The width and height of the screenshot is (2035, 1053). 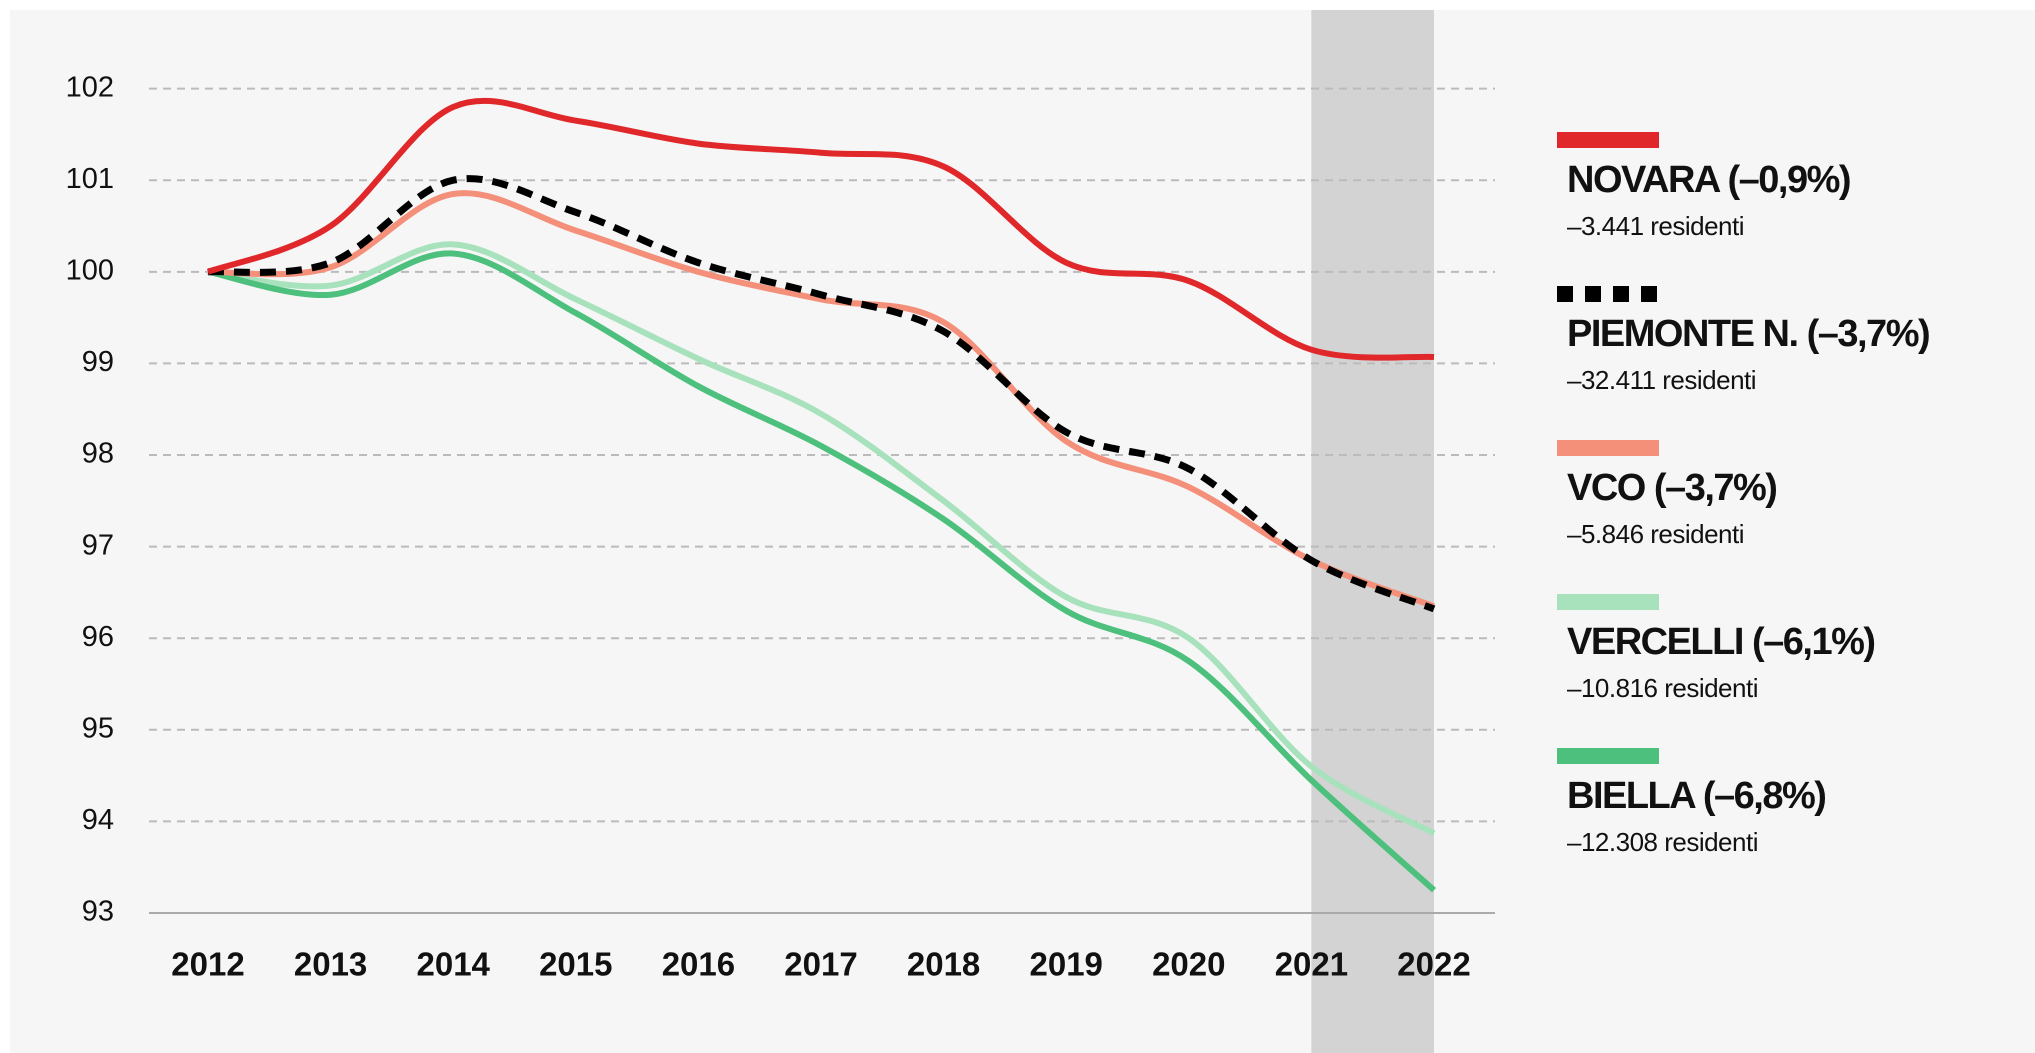 What do you see at coordinates (1433, 964) in the screenshot?
I see `x-tick-label: 2022` at bounding box center [1433, 964].